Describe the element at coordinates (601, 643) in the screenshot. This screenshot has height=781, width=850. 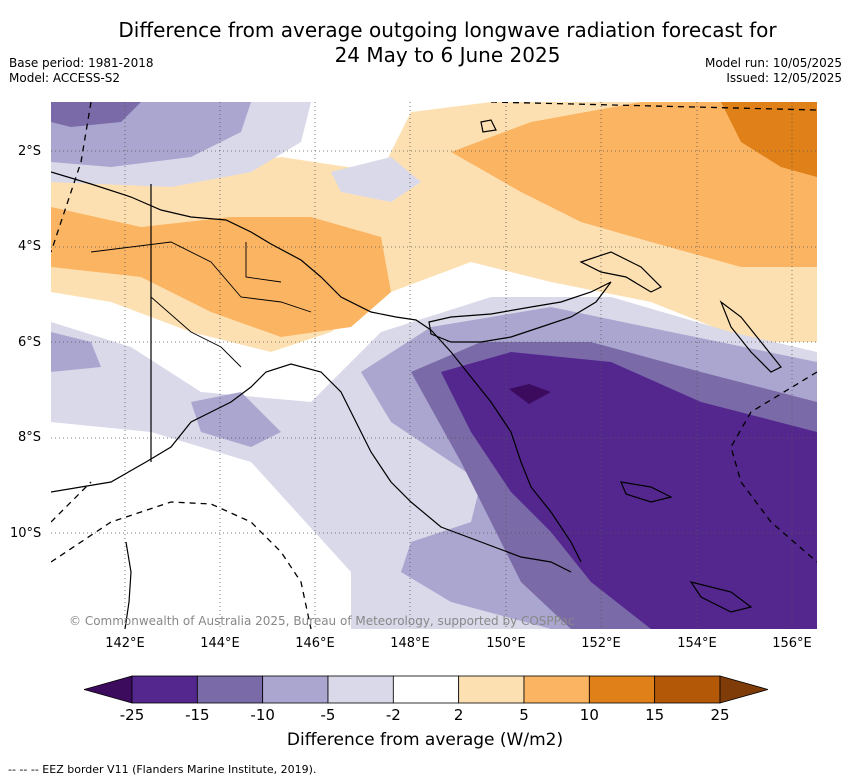
I see `lon-label-152e: 152°E` at that location.